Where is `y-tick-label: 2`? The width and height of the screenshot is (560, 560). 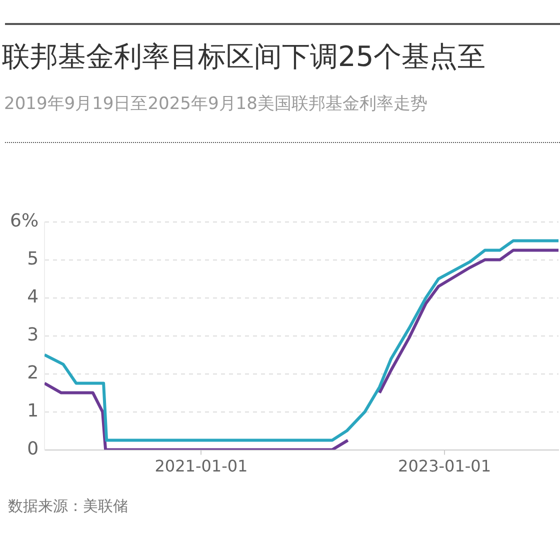 y-tick-label: 2 is located at coordinates (33, 373).